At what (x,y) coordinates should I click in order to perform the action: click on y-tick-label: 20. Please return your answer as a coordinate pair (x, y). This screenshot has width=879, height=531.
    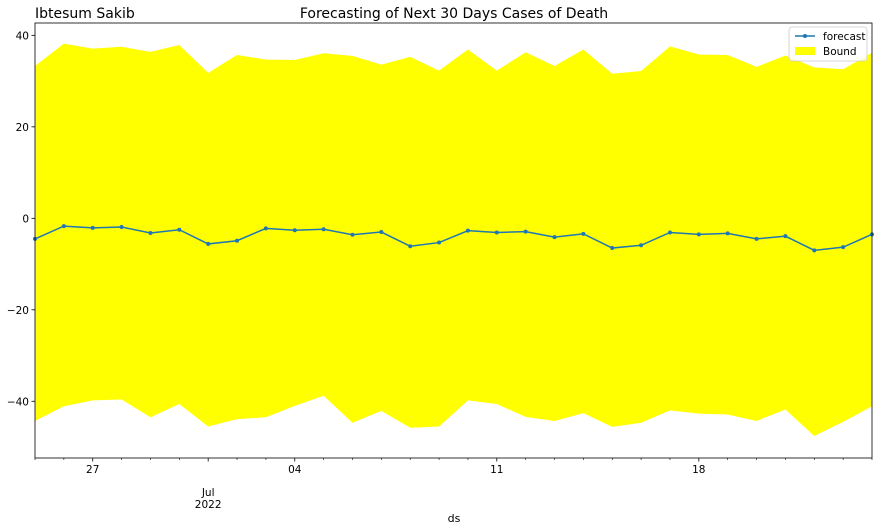
    Looking at the image, I should click on (22, 128).